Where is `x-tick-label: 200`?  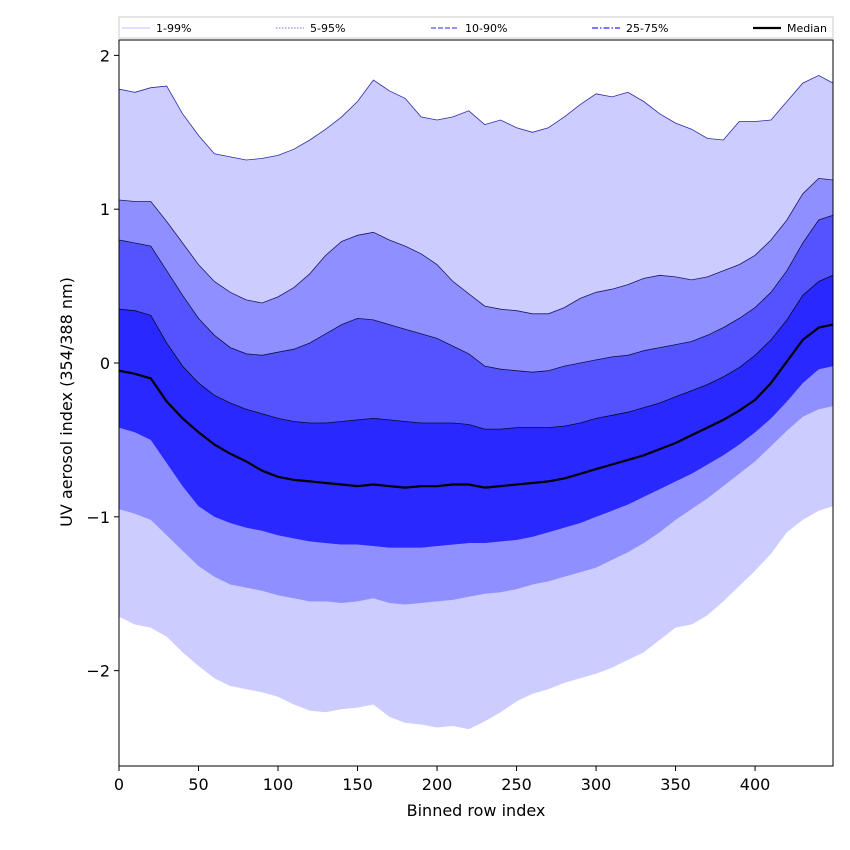
x-tick-label: 200 is located at coordinates (437, 784).